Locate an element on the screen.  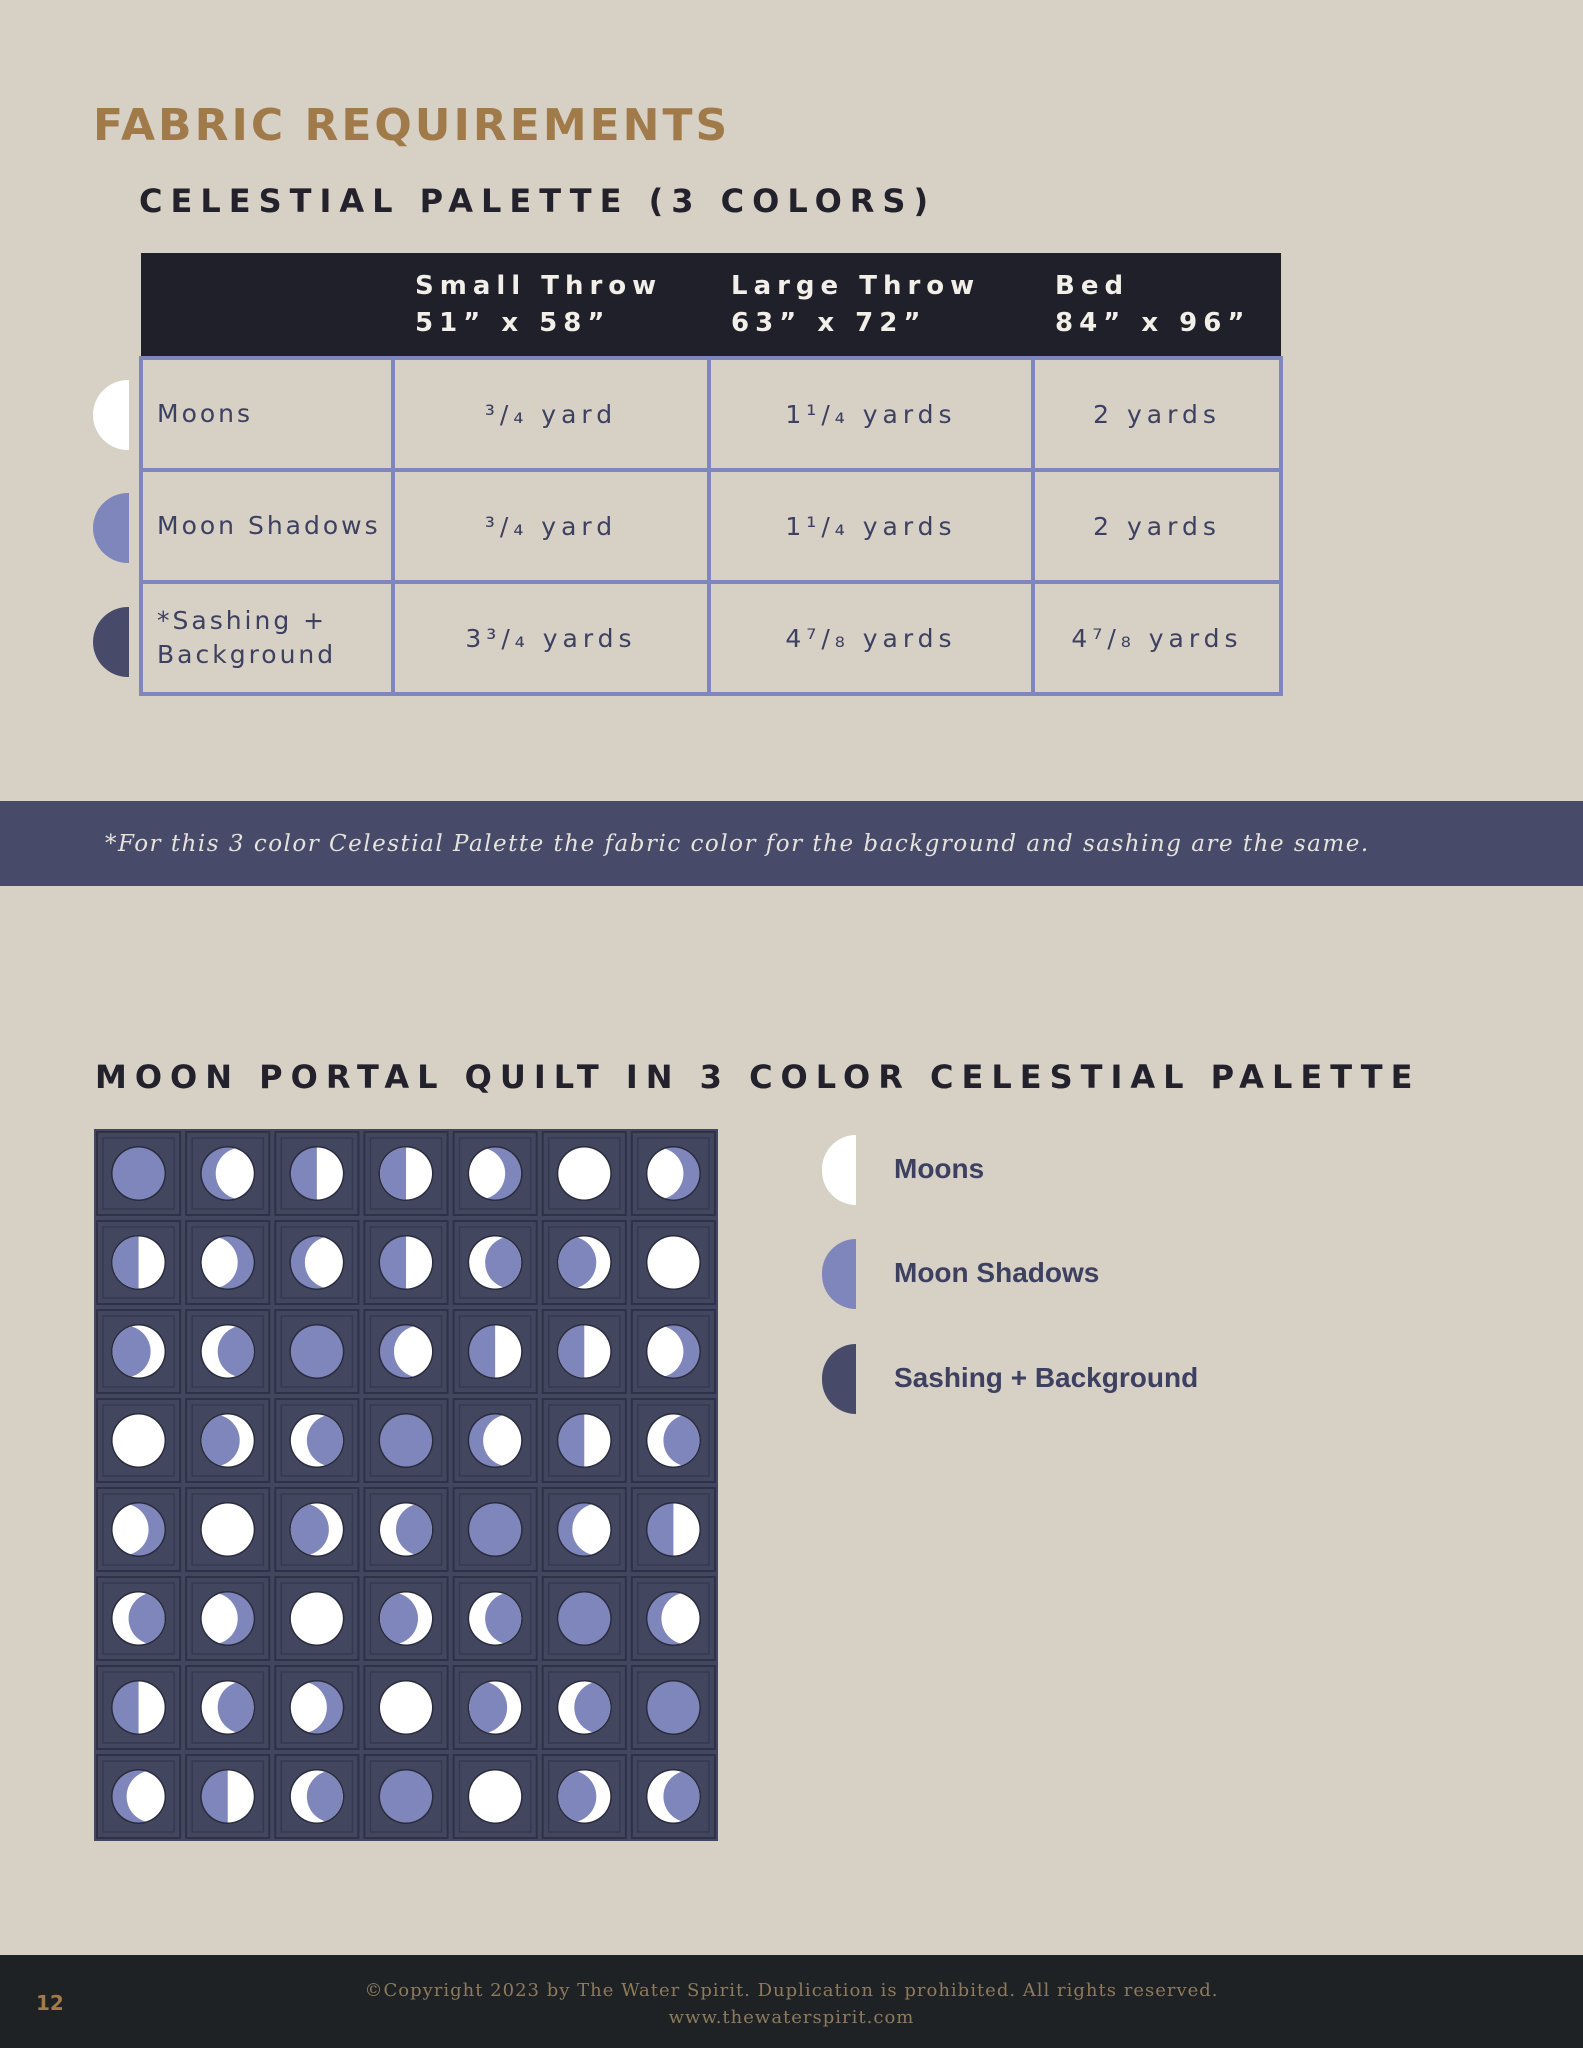
table-header-large-throw: Large Throw 63” x 72” is located at coordinates (871, 305).